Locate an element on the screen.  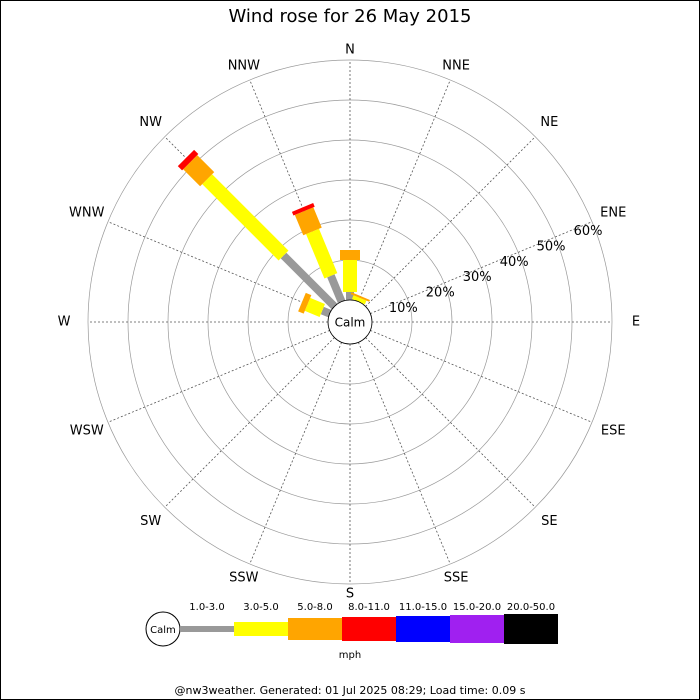
direction-label: N is located at coordinates (350, 50).